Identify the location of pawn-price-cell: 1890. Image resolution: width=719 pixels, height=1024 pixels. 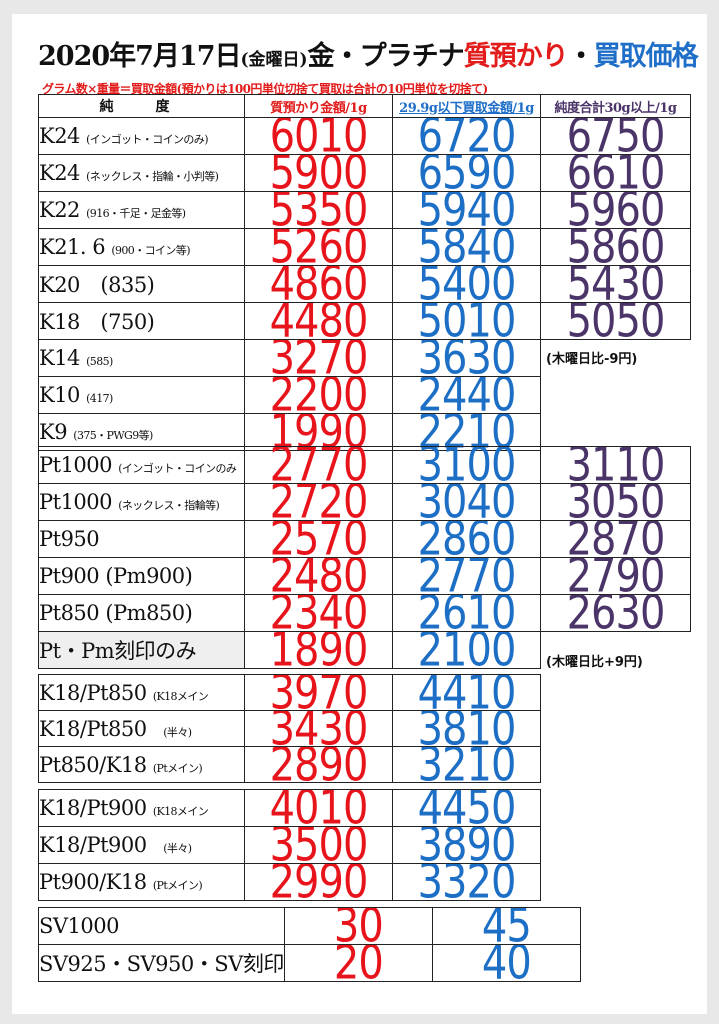
(318, 650).